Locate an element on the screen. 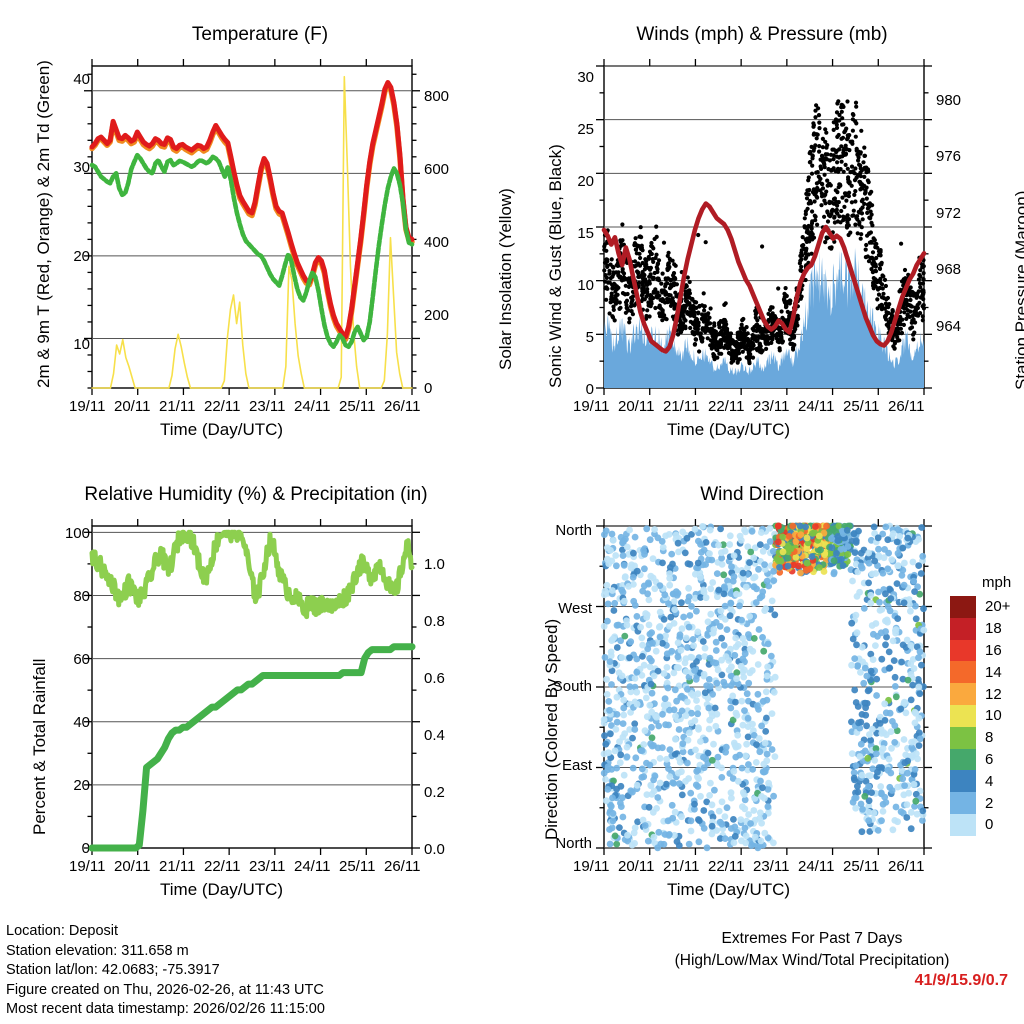 Image resolution: width=1024 pixels, height=1024 pixels. wind-direction-ytick-east: East is located at coordinates (576, 765).